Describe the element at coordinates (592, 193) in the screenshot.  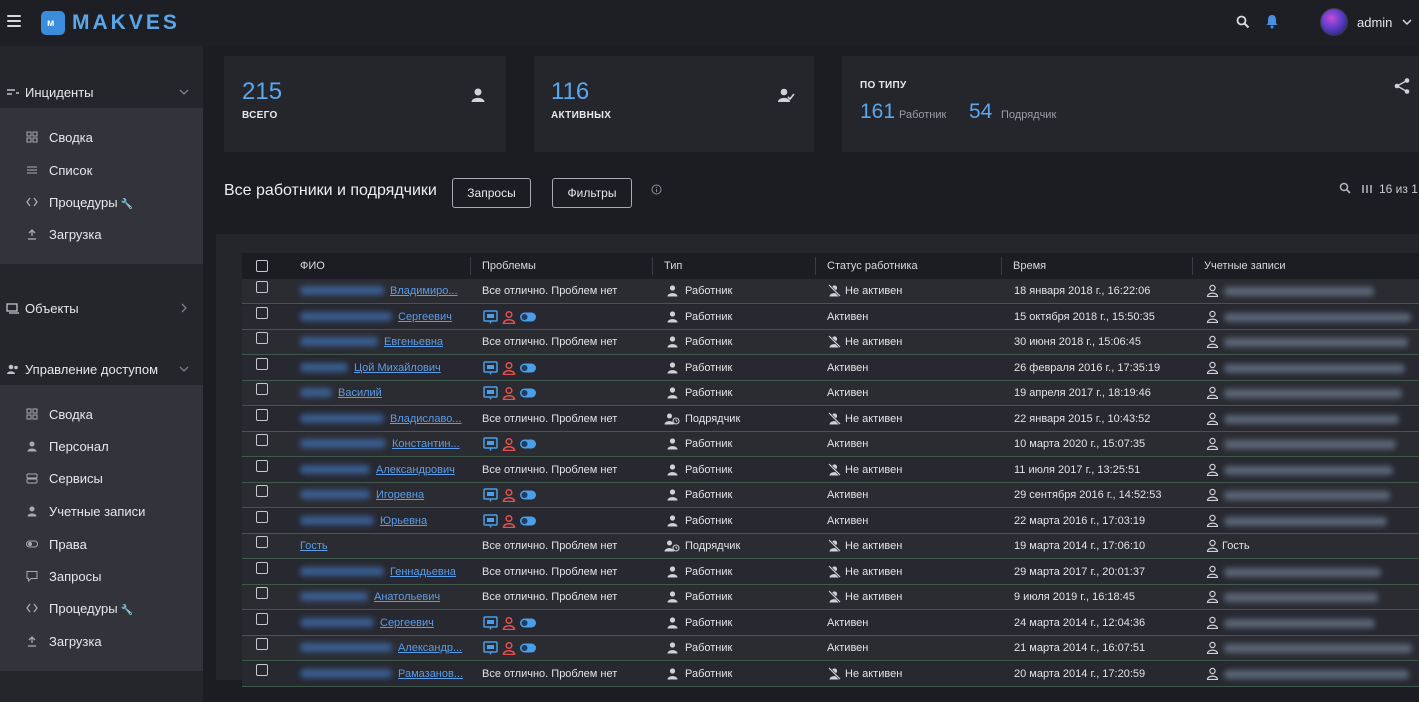
I see `filters-button: Фильтры` at that location.